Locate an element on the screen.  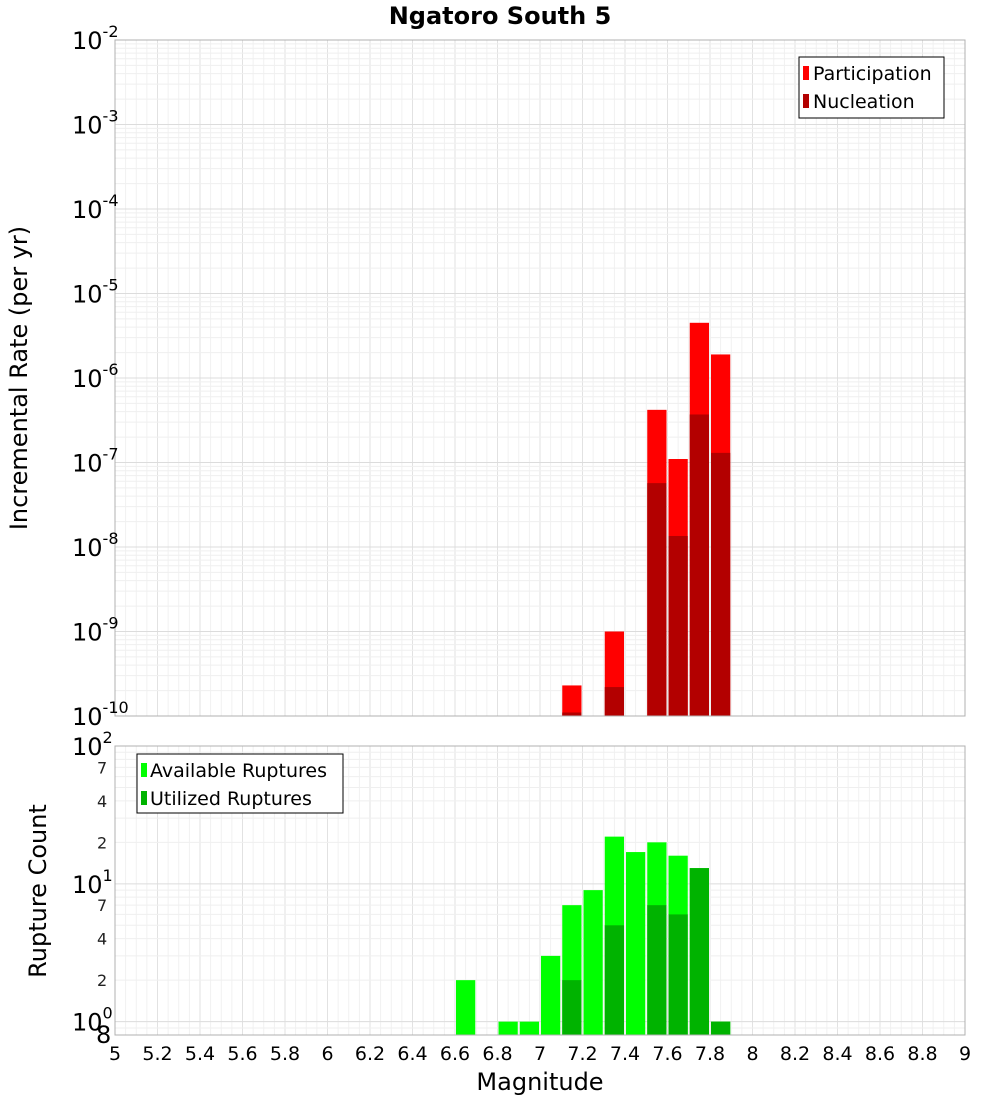
x-tick-label: 8 is located at coordinates (752, 1054).